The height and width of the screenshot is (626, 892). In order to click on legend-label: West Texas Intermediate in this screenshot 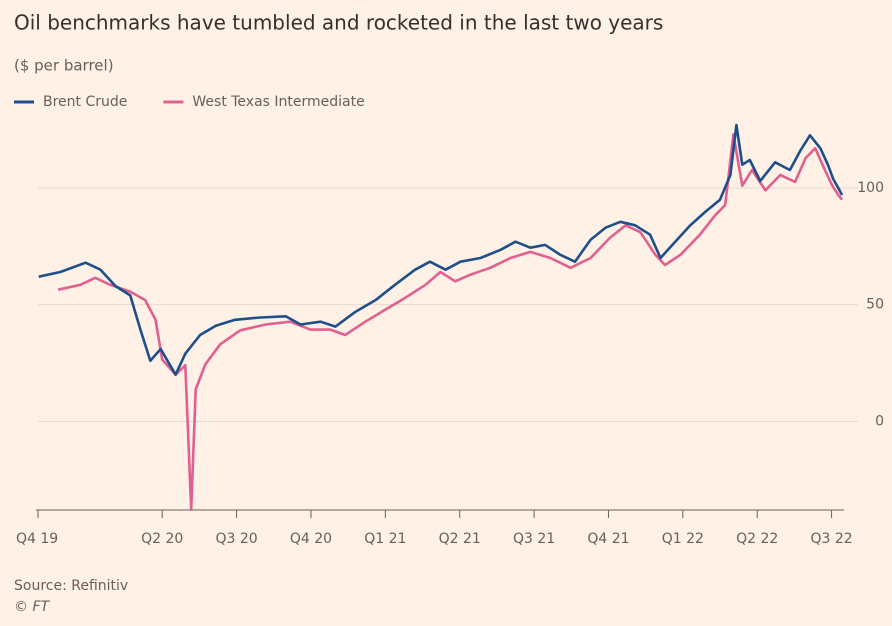, I will do `click(278, 102)`.